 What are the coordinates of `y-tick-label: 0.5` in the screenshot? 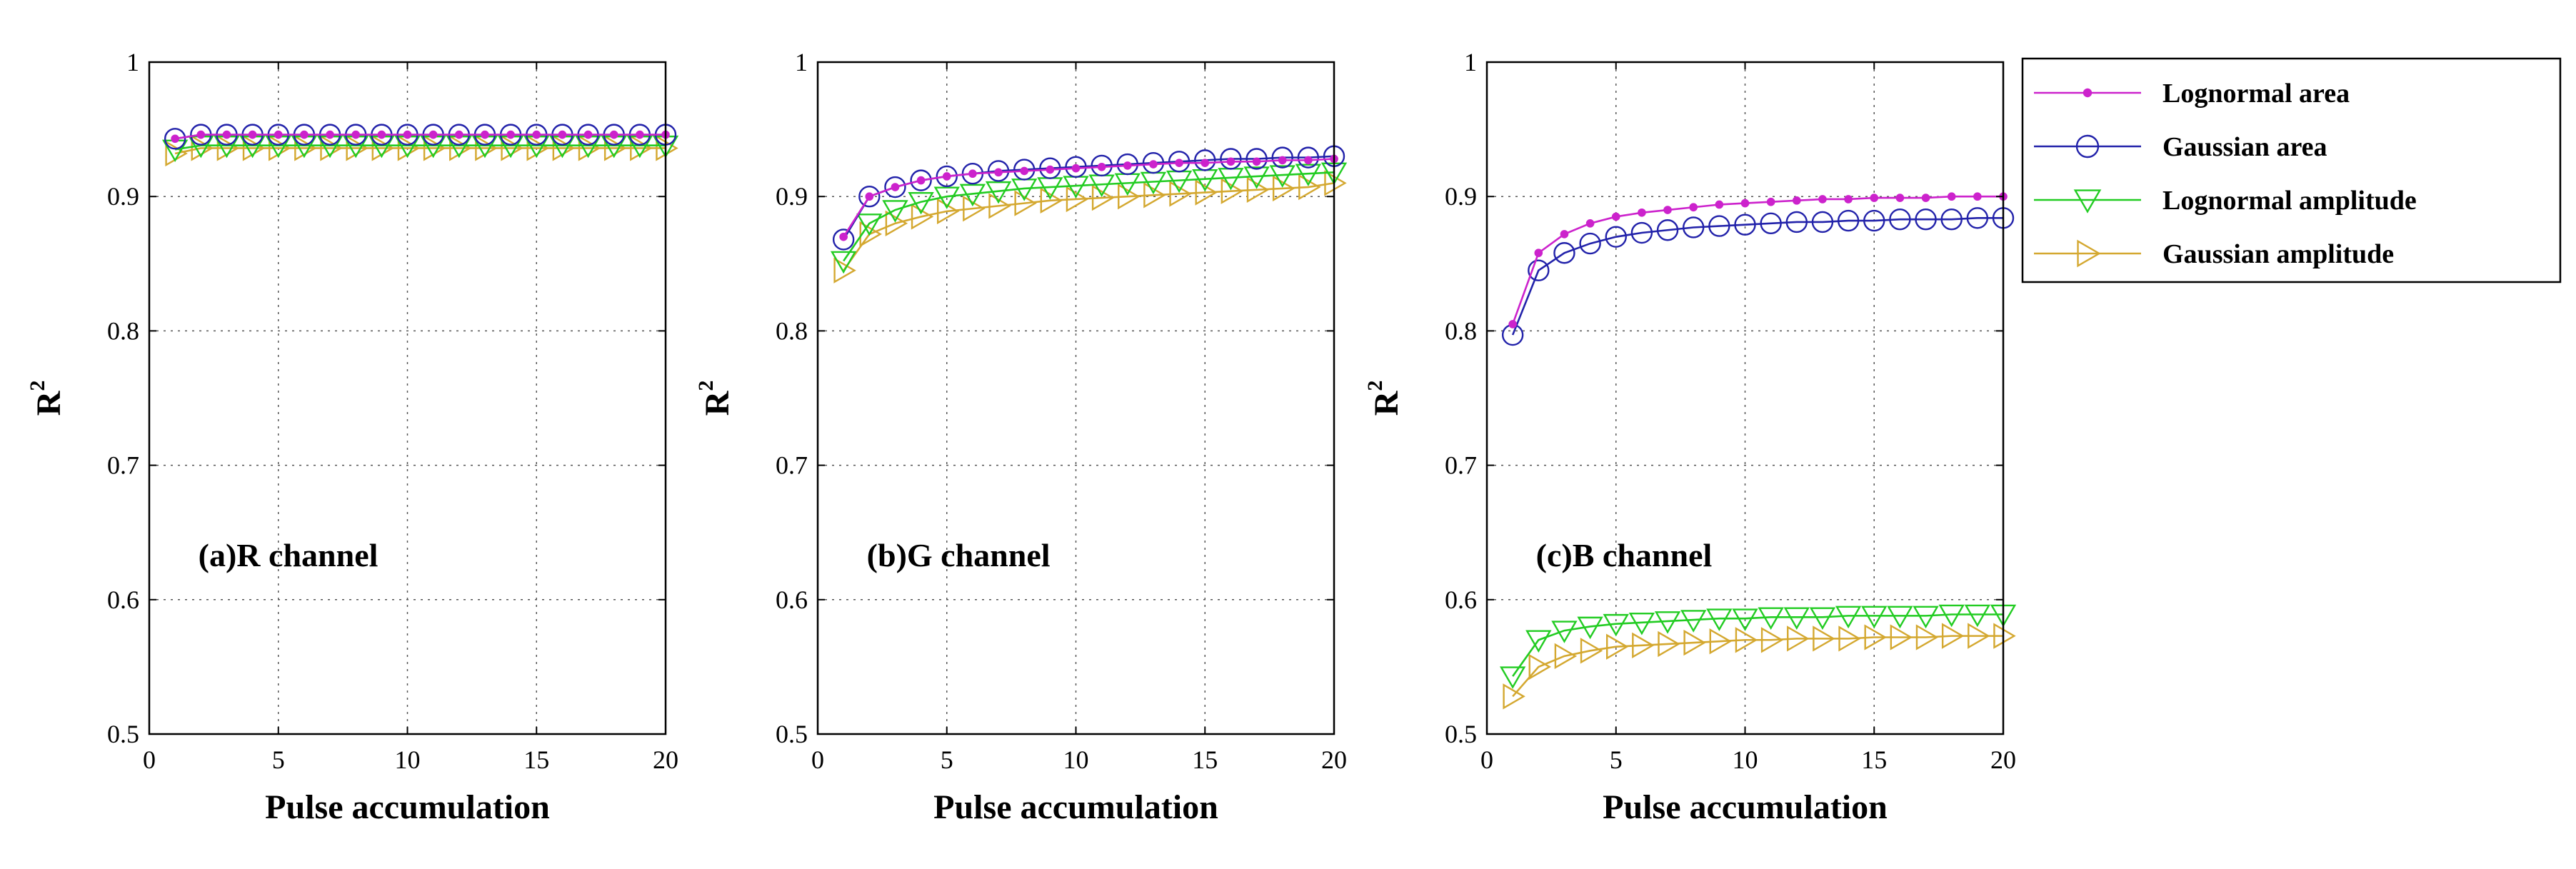 It's located at (792, 734).